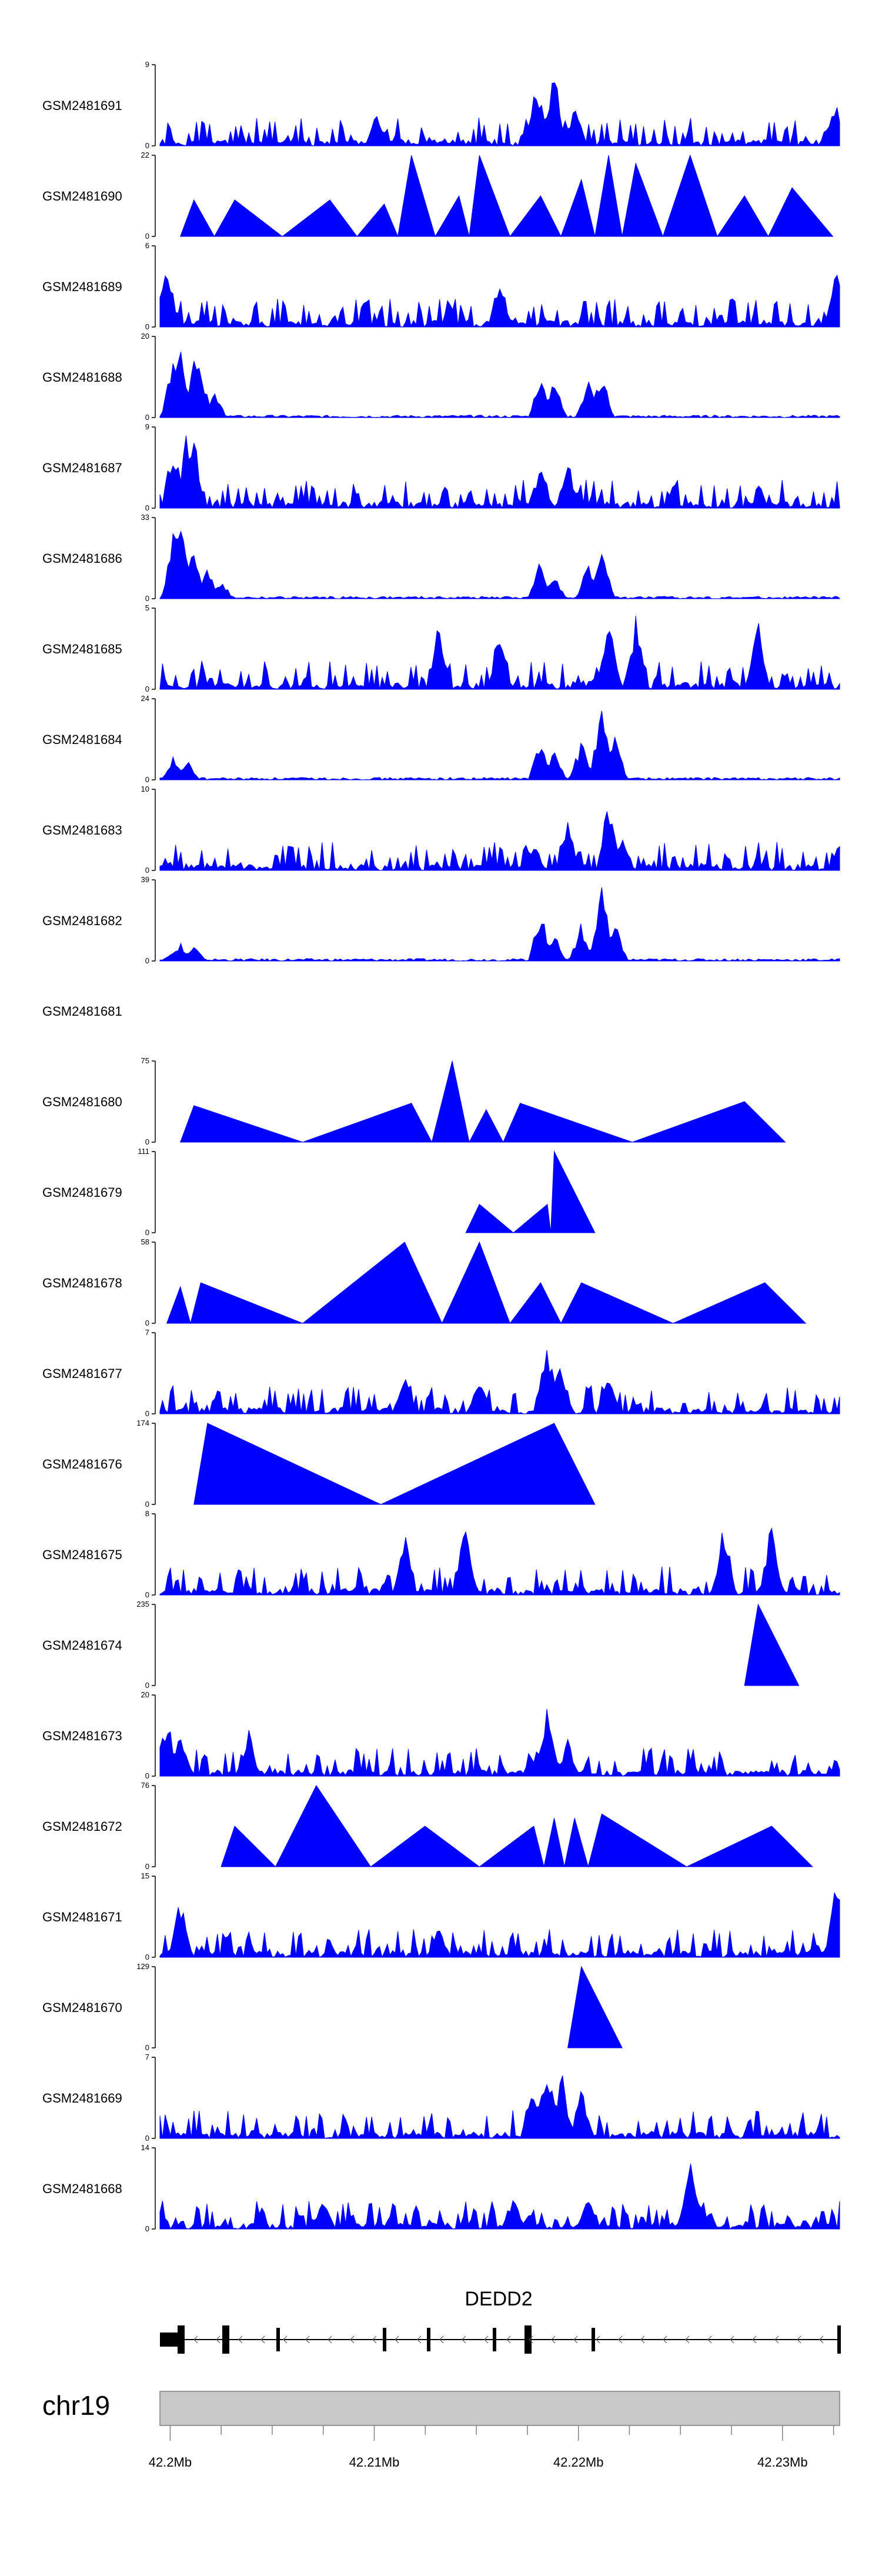 Image resolution: width=882 pixels, height=2576 pixels. Describe the element at coordinates (143, 1151) in the screenshot. I see `y-max-label: 111` at that location.